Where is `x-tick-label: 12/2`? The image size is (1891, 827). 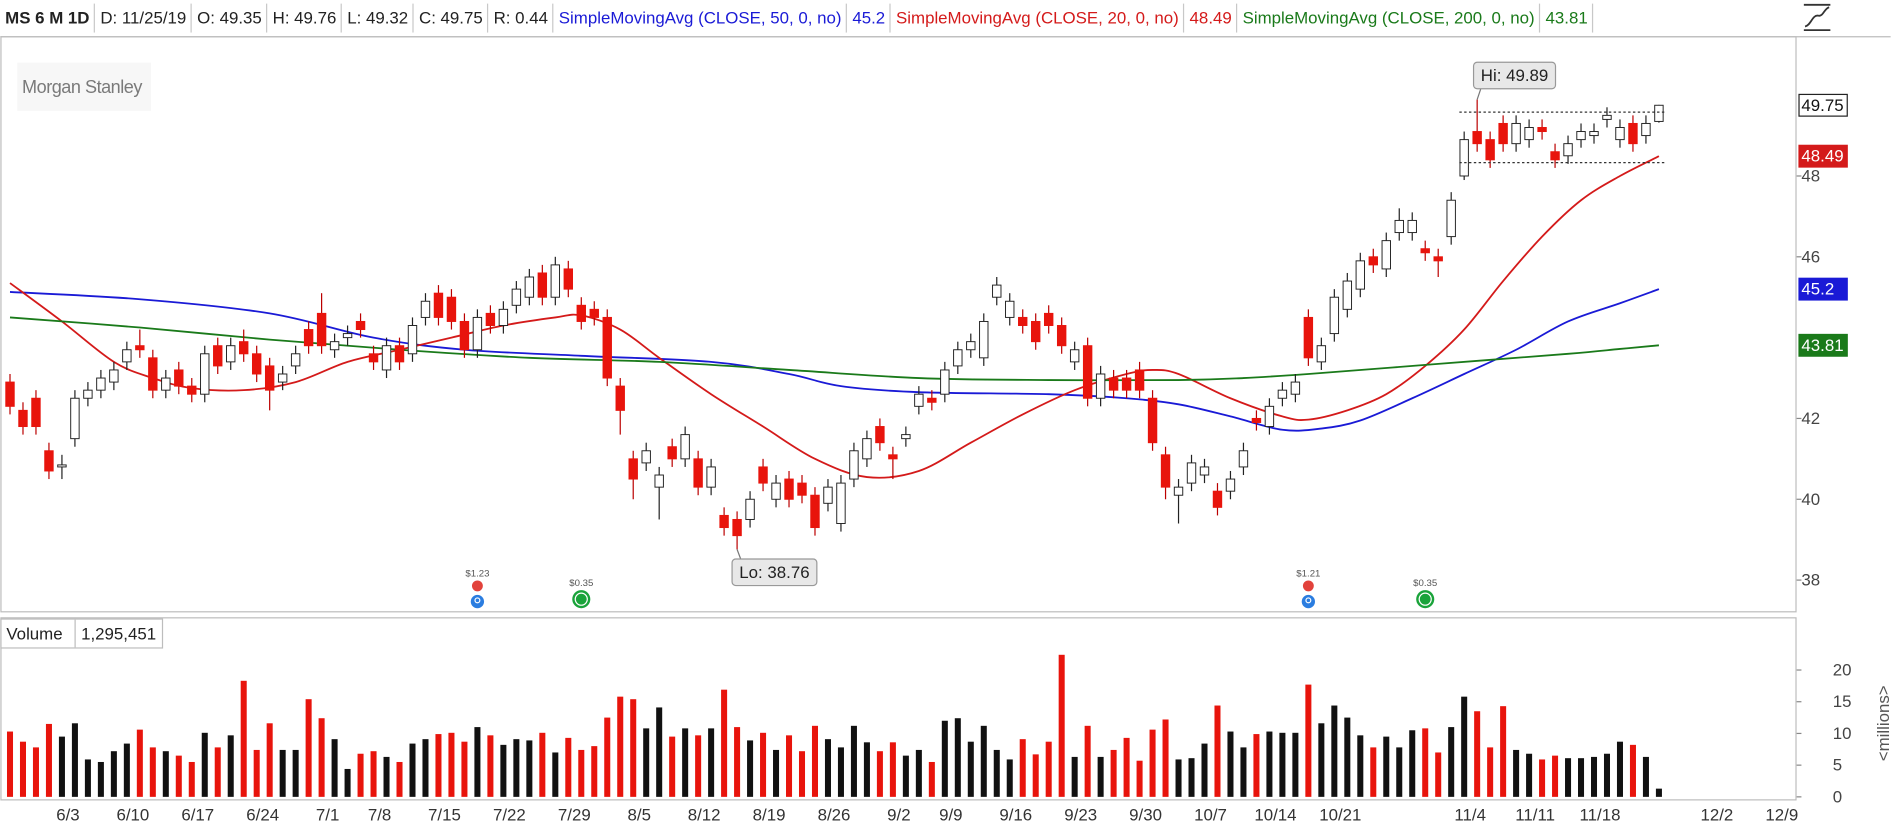 x-tick-label: 12/2 is located at coordinates (1716, 814).